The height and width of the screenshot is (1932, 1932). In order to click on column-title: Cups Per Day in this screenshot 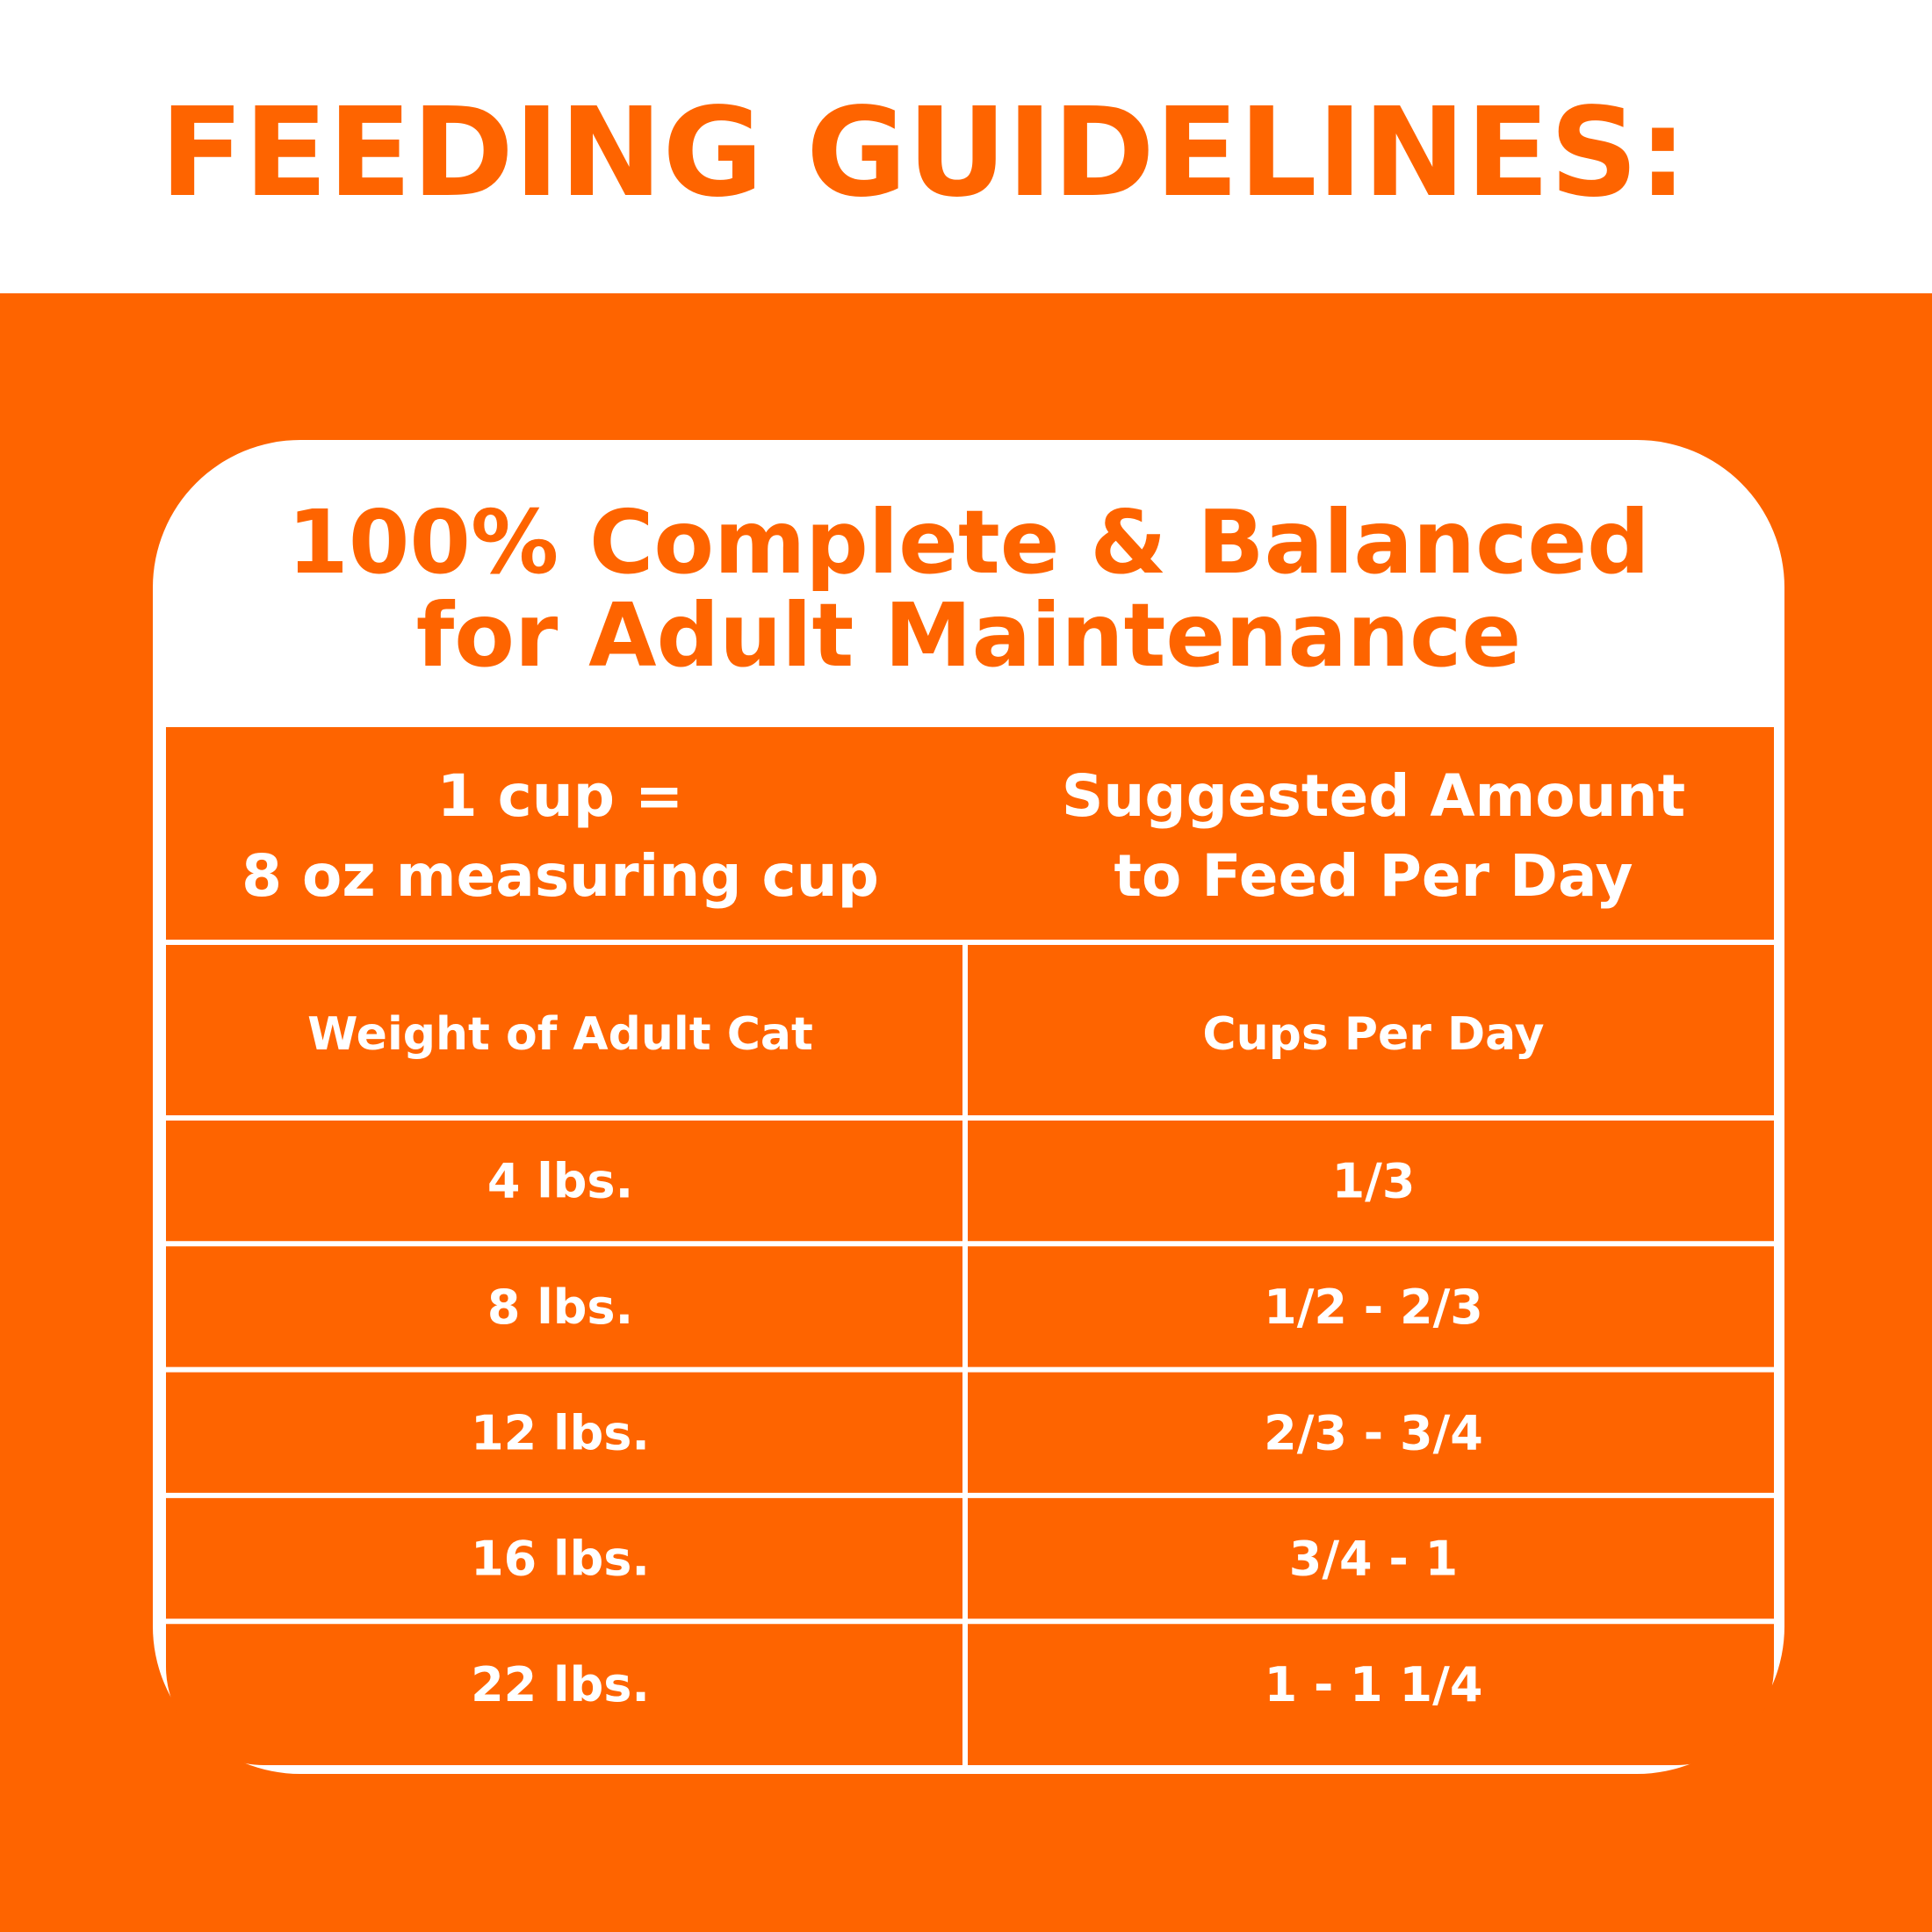, I will do `click(1373, 1034)`.